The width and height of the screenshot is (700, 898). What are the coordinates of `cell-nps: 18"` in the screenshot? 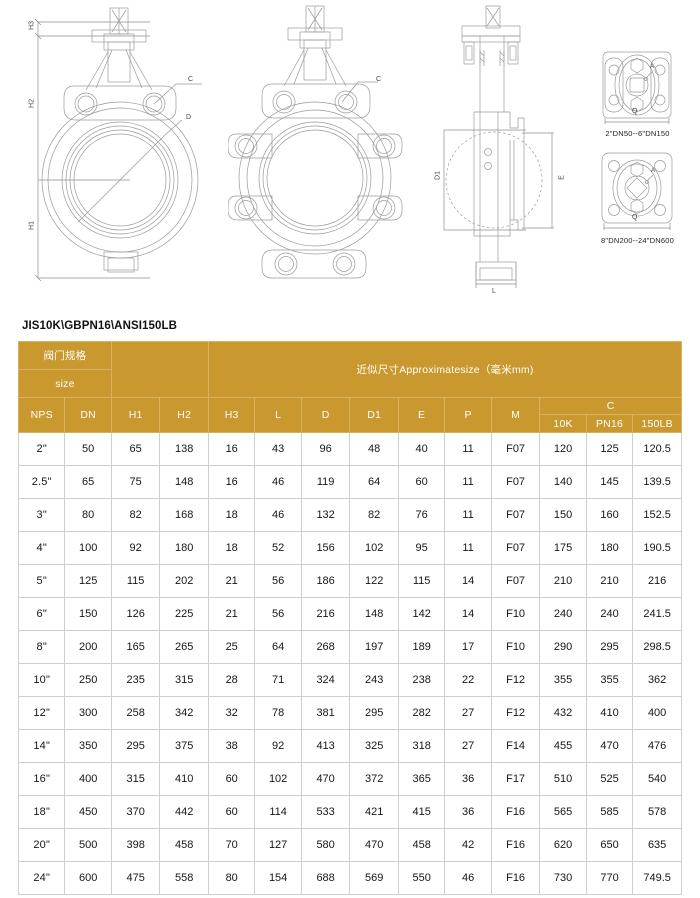 It's located at (41, 812).